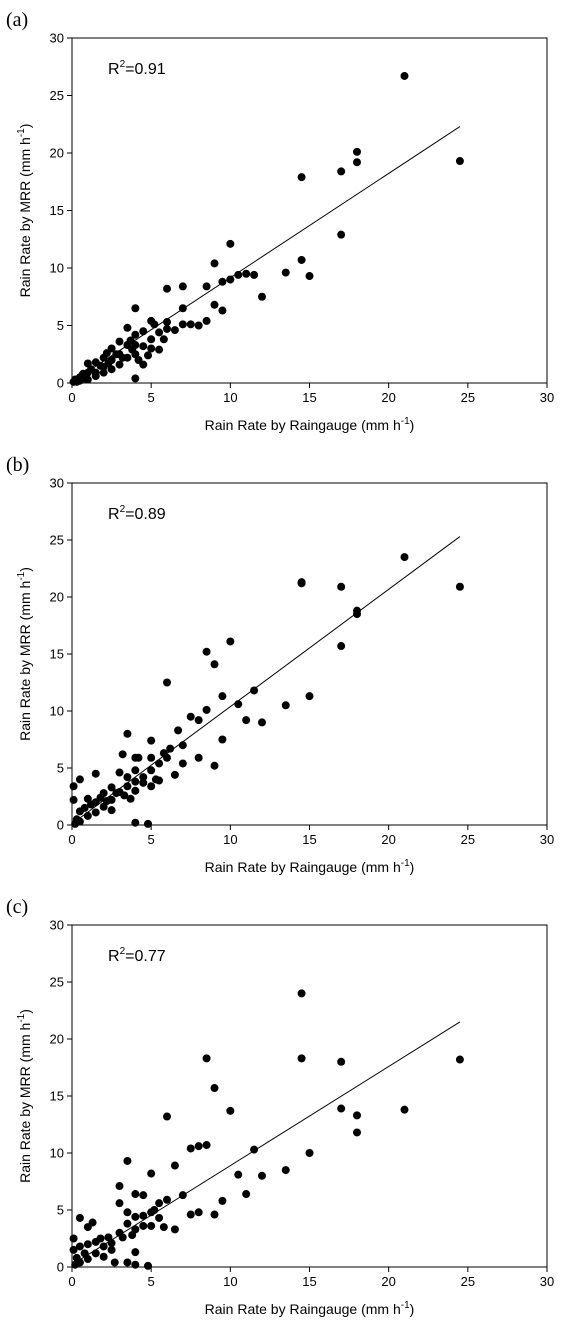 The height and width of the screenshot is (1327, 566). Describe the element at coordinates (57, 1039) in the screenshot. I see `y-tick-label: 20` at that location.